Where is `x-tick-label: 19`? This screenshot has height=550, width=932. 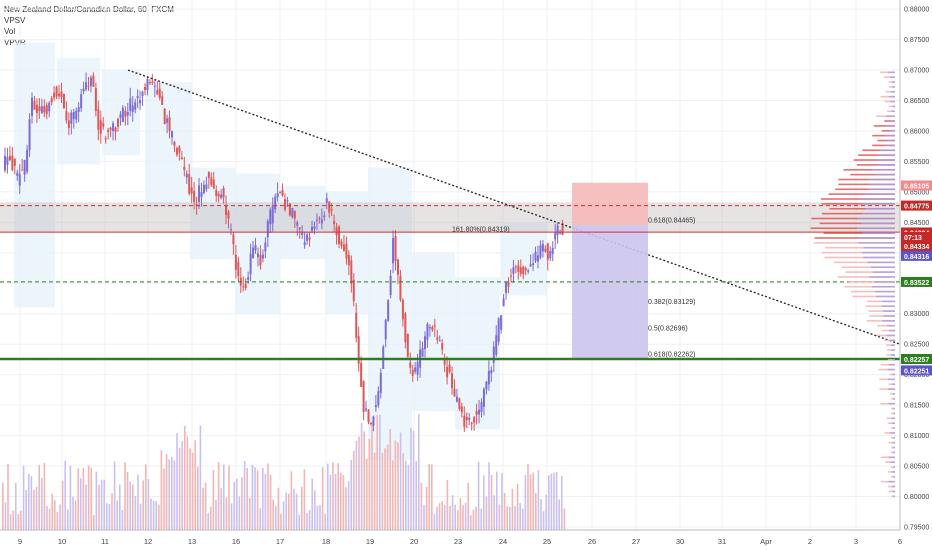
x-tick-label: 19 is located at coordinates (370, 541).